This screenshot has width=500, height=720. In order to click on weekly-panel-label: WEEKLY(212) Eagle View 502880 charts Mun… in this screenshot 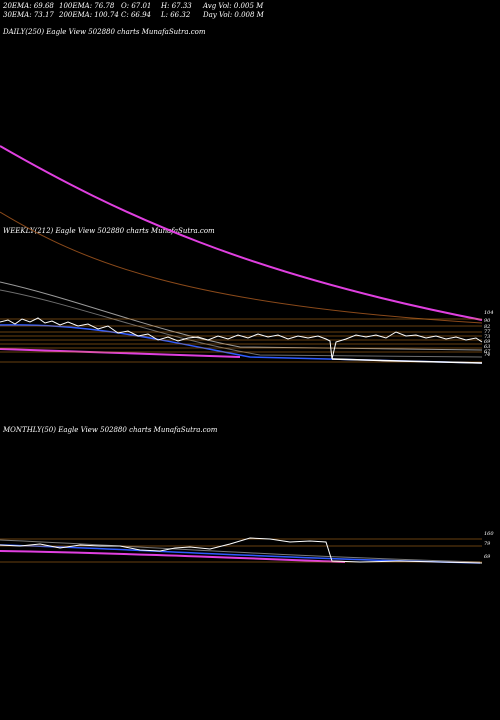, I will do `click(109, 231)`.